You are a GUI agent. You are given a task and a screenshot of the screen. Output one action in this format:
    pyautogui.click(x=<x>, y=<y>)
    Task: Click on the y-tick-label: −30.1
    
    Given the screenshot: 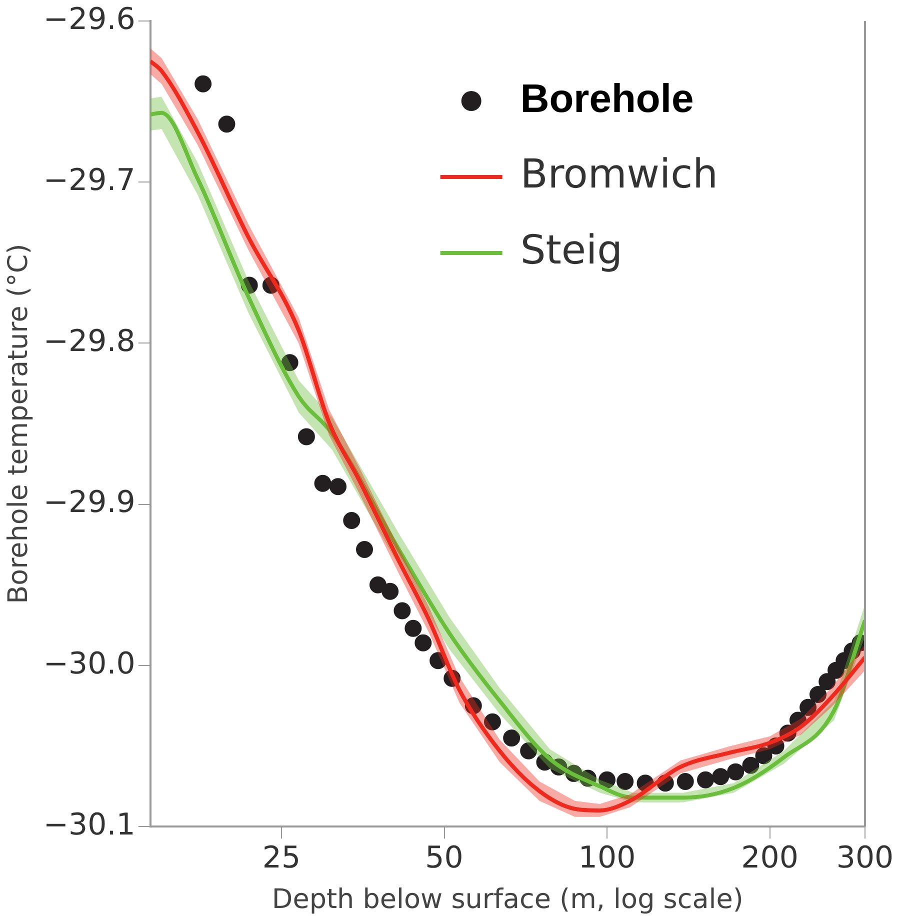 What is the action you would take?
    pyautogui.click(x=89, y=824)
    